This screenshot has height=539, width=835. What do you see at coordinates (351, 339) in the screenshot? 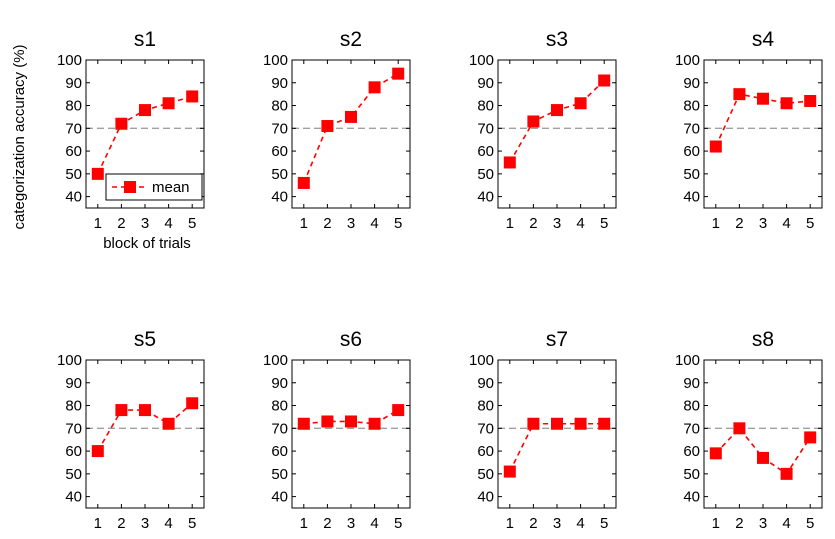
I see `panel-title: s6` at bounding box center [351, 339].